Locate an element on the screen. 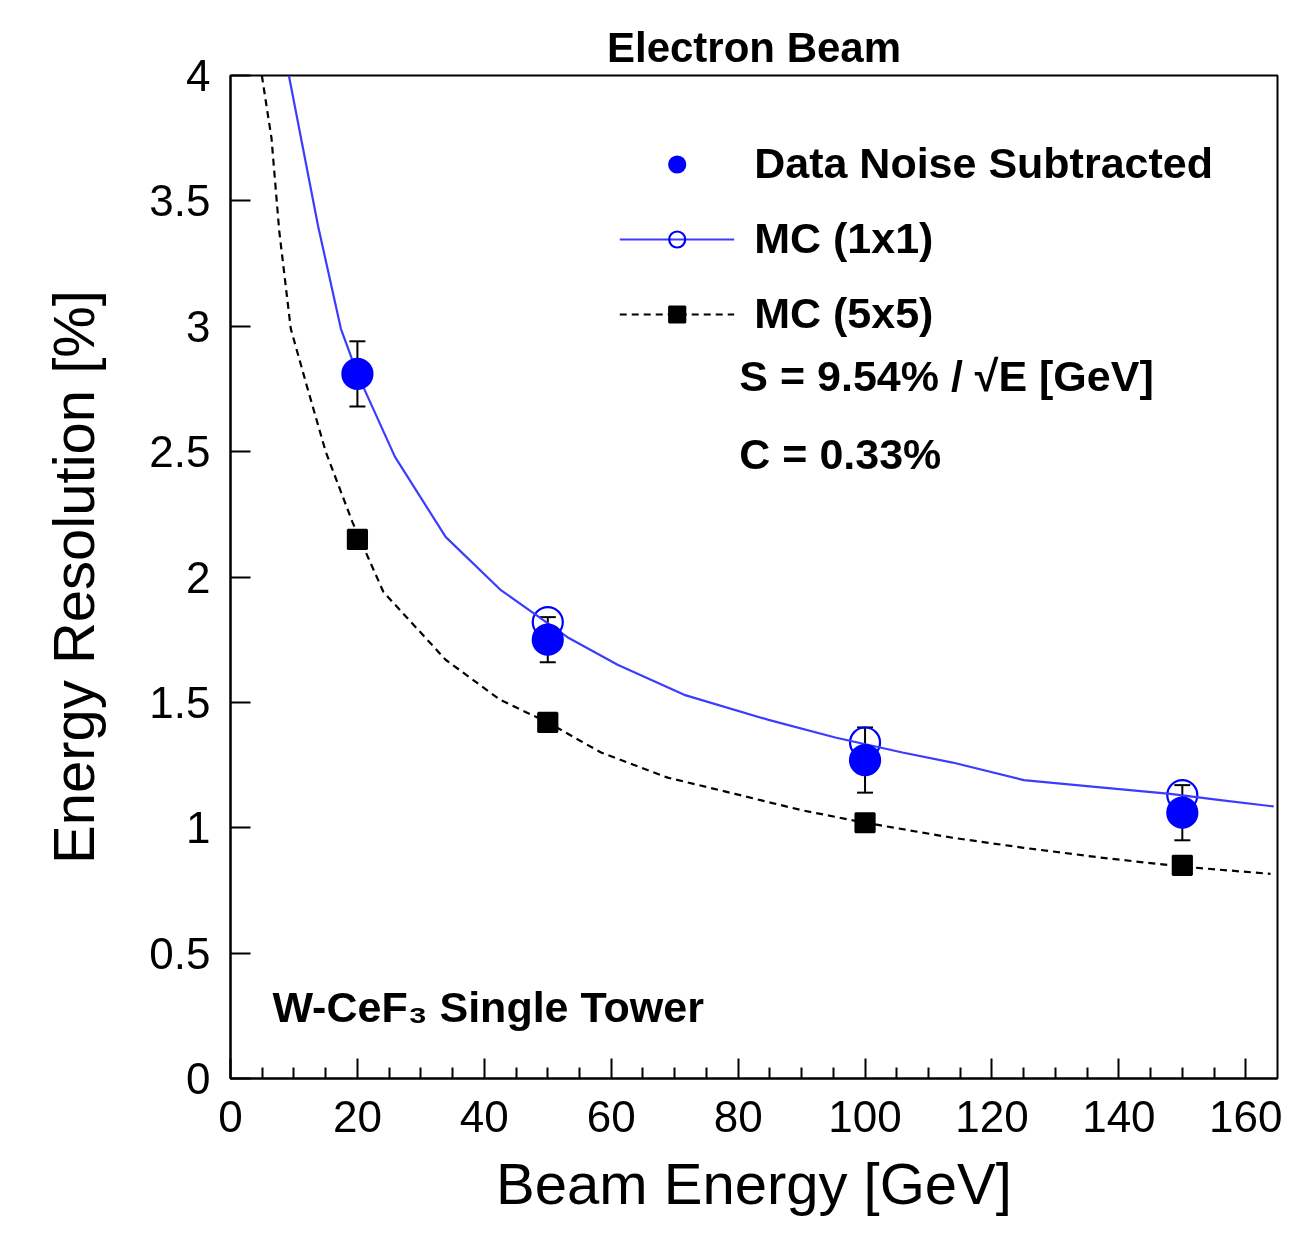 This screenshot has width=1302, height=1244. x-tick-label: 40 is located at coordinates (484, 1116).